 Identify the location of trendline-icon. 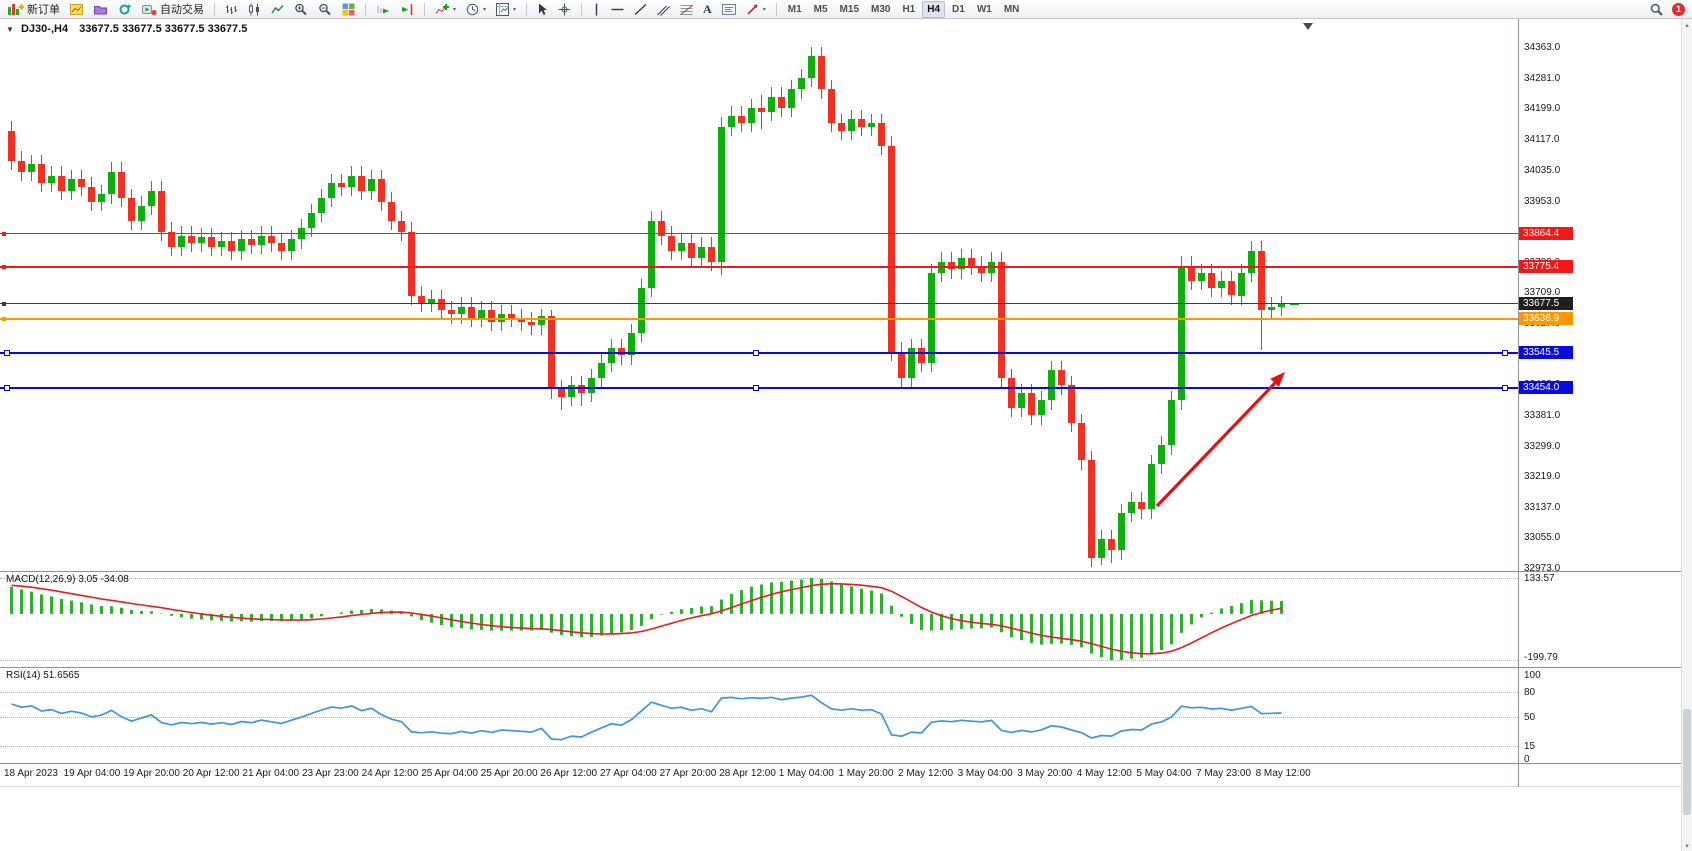
(640, 9).